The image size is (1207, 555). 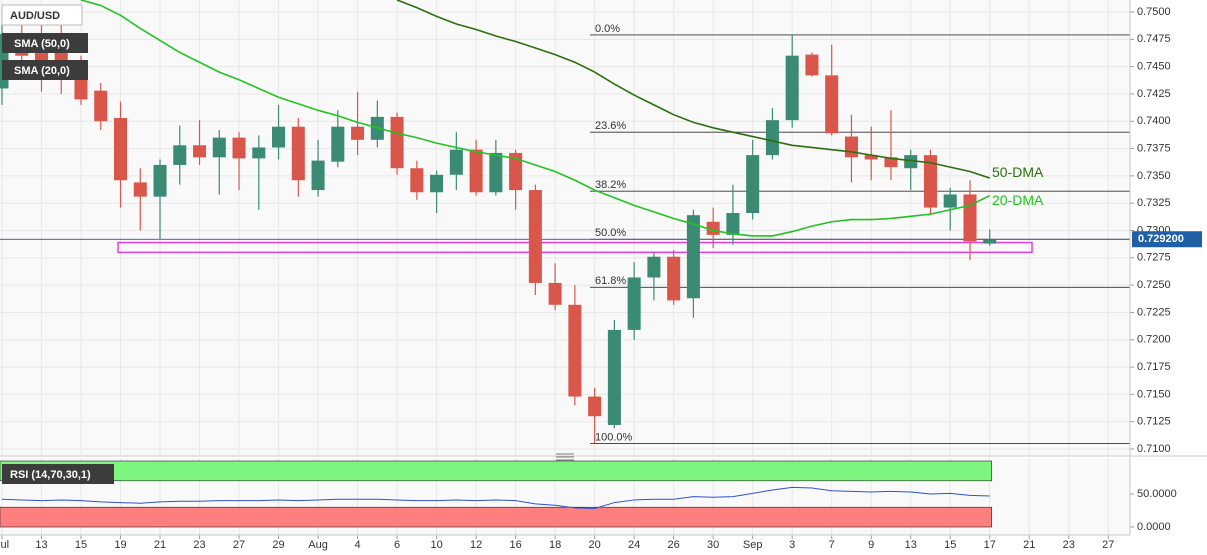 I want to click on y-tick-label: 0.7200, so click(x=1154, y=340).